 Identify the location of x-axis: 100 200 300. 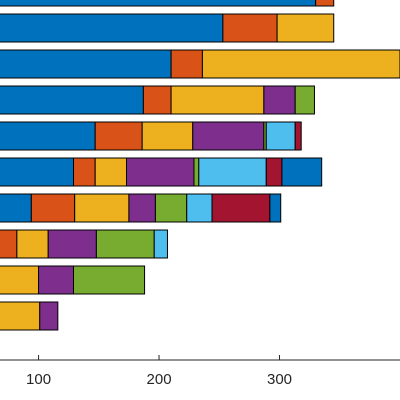
(200, 371).